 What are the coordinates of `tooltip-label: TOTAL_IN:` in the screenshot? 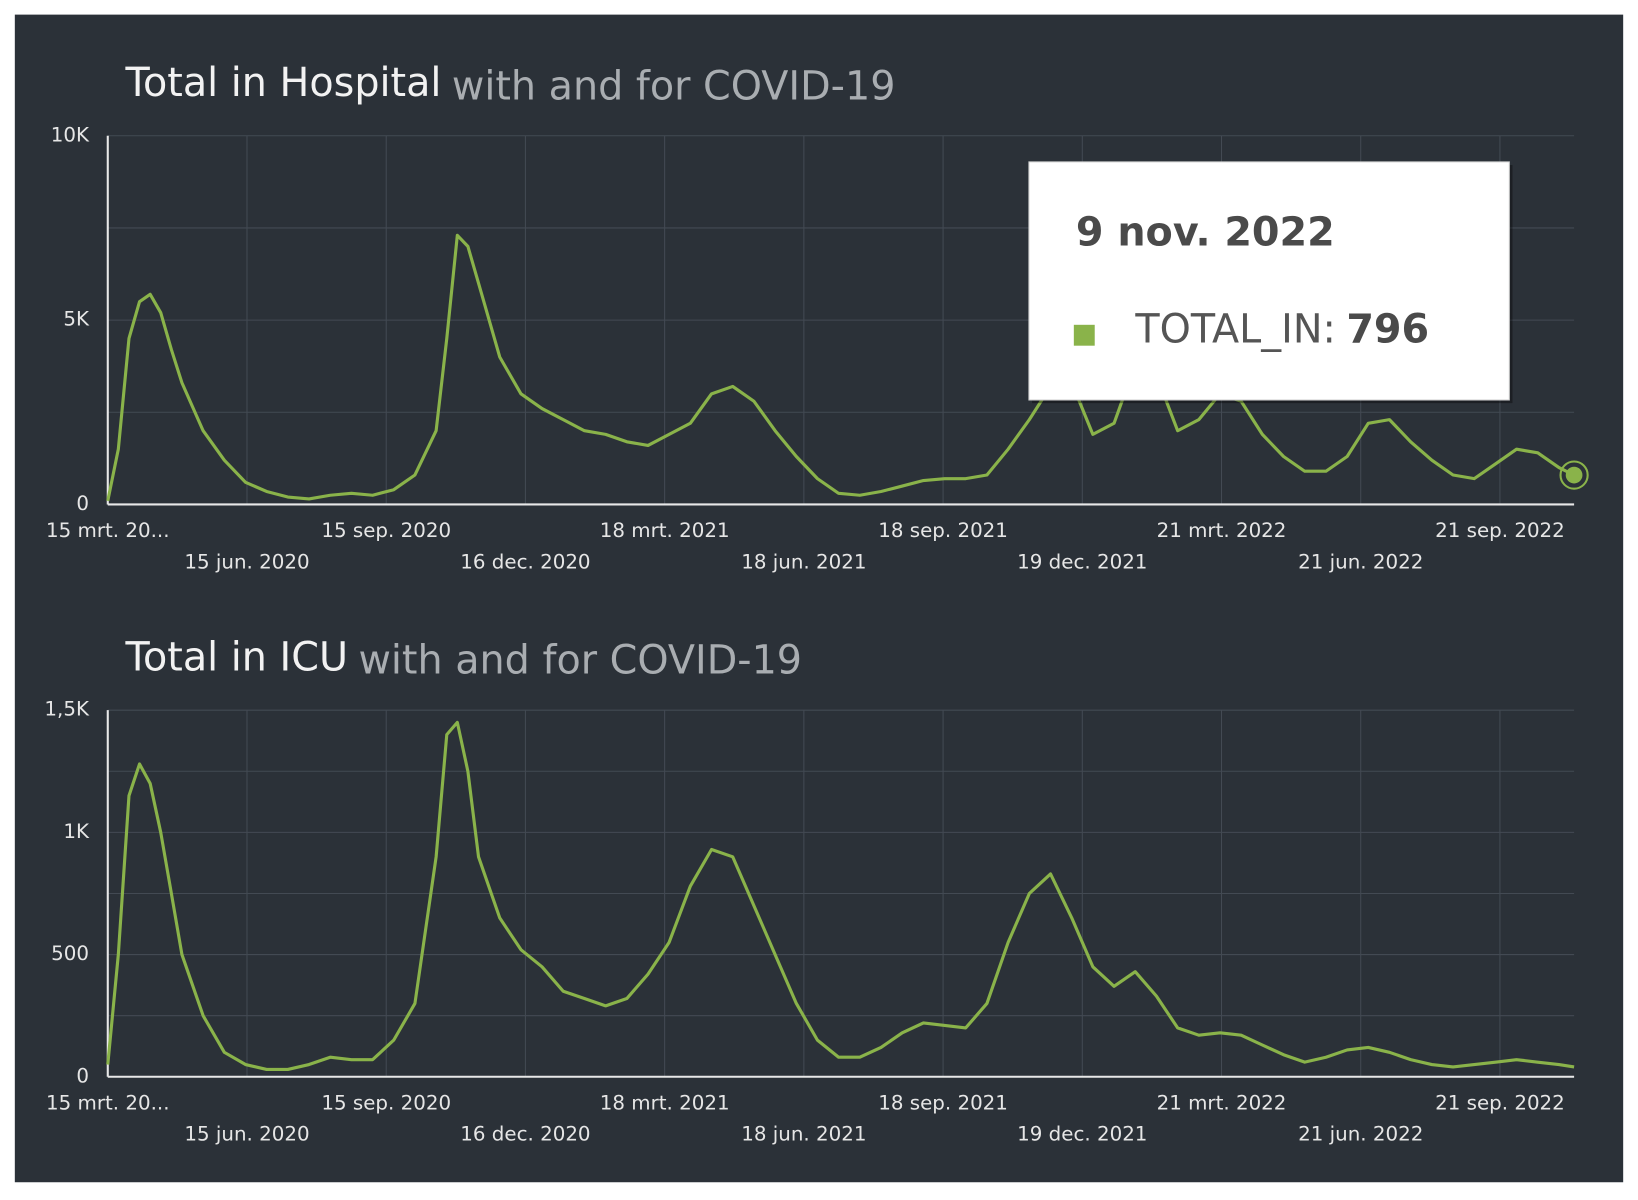 It's located at (1234, 330).